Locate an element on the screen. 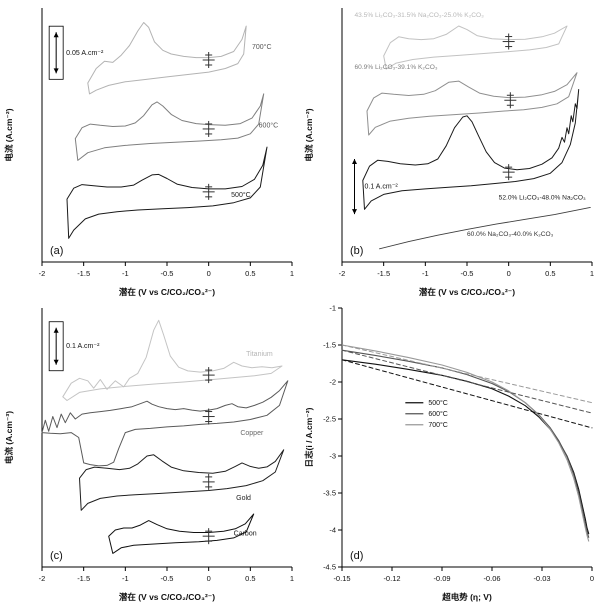  svg-text: (c) is located at coordinates (56, 556).